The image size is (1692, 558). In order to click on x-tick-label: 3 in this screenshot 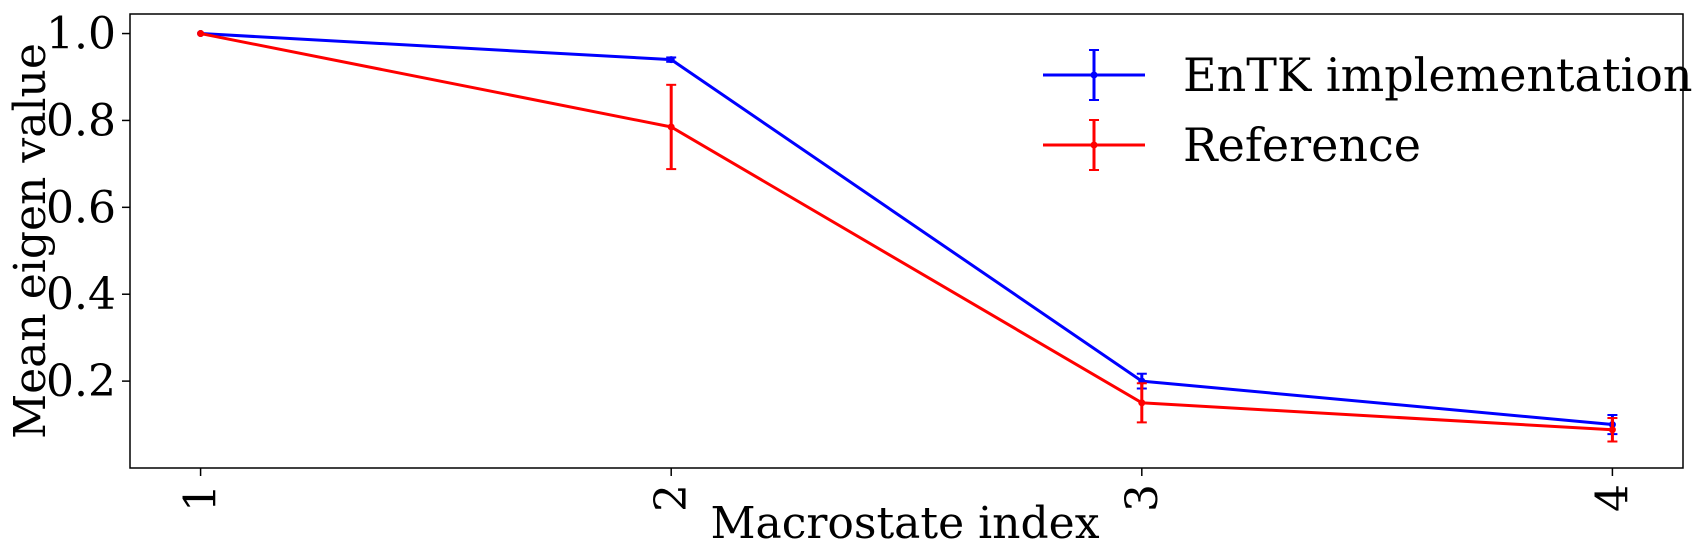, I will do `click(1142, 498)`.